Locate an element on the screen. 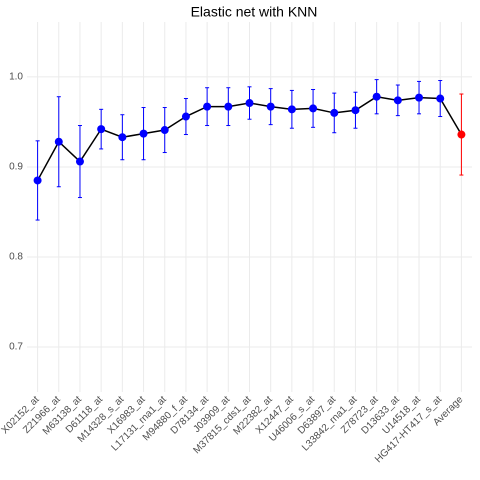 The image size is (480, 480). y-tick-label: 1.0 is located at coordinates (16, 77).